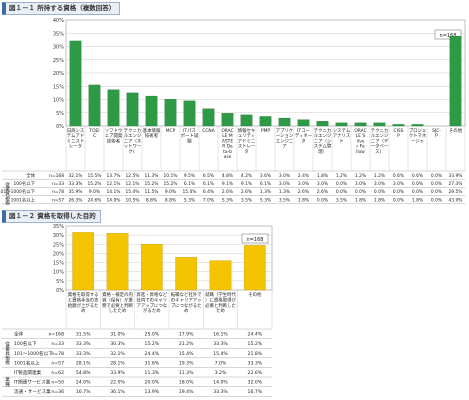 This screenshot has width=469, height=400. What do you see at coordinates (186, 383) in the screenshot?
I see `table-cell: 18.0%` at bounding box center [186, 383].